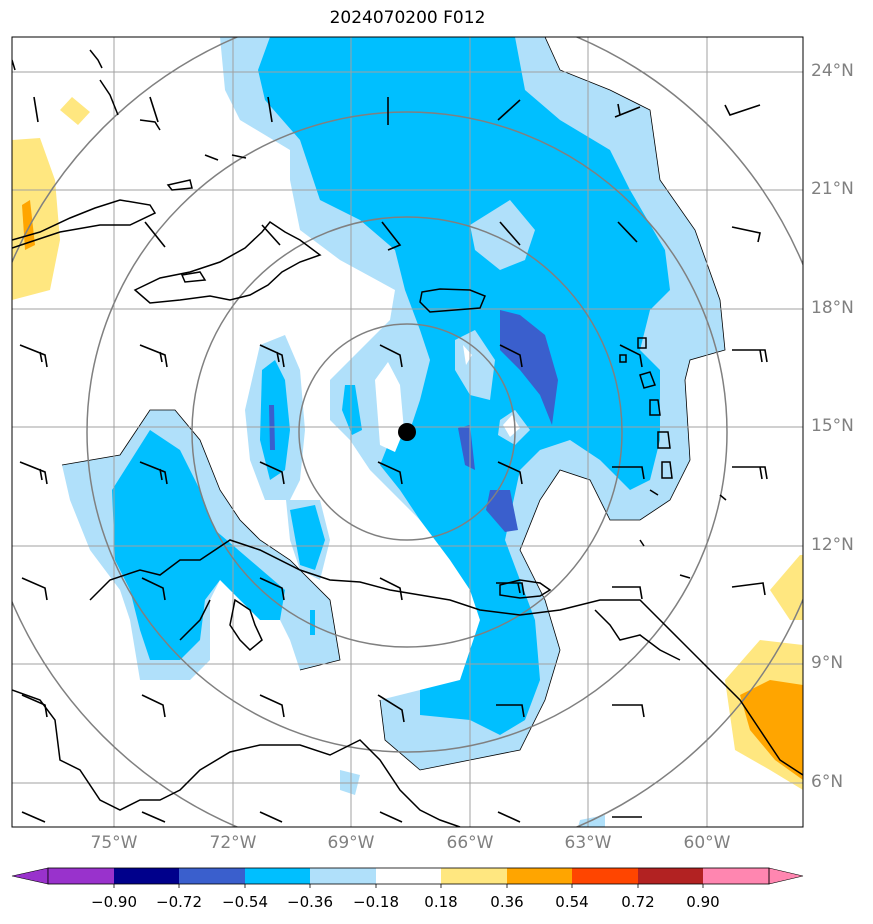 The image size is (873, 924). What do you see at coordinates (447, 398) in the screenshot?
I see `contour-white-holes` at bounding box center [447, 398].